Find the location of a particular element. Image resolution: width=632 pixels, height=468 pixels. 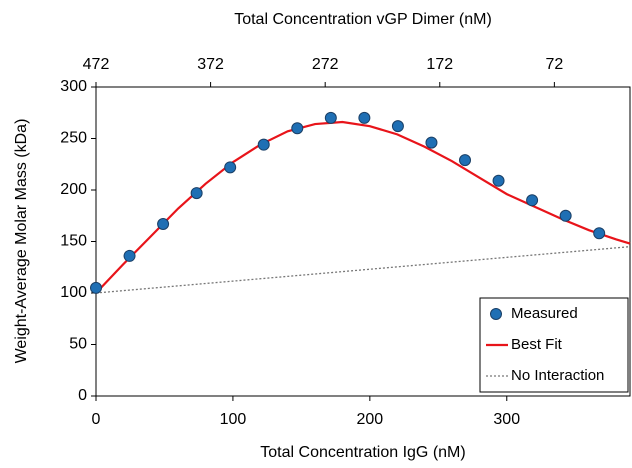

legend-marker is located at coordinates (496, 314).